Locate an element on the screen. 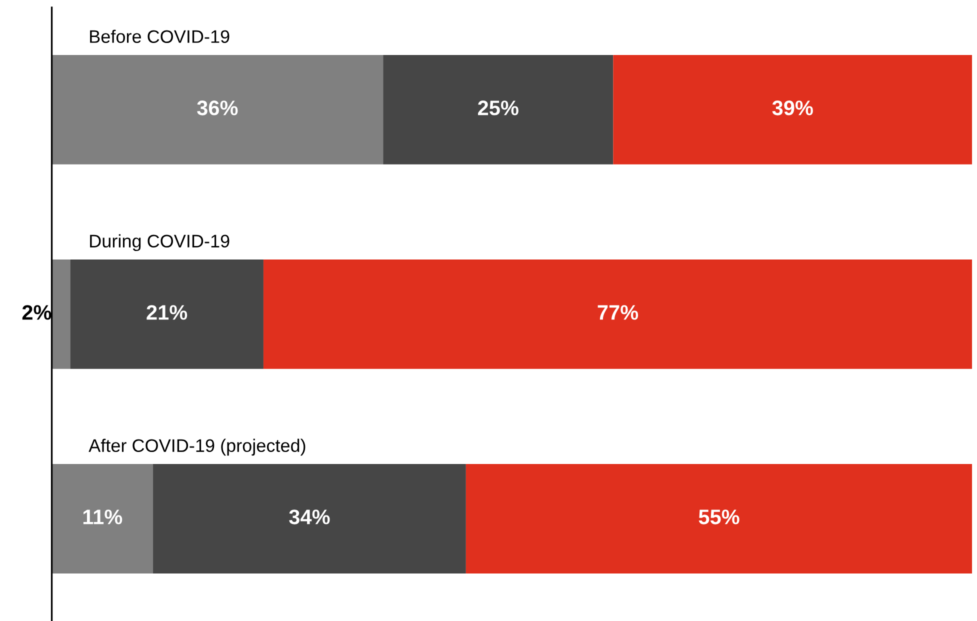  data-label: 39% is located at coordinates (792, 108).